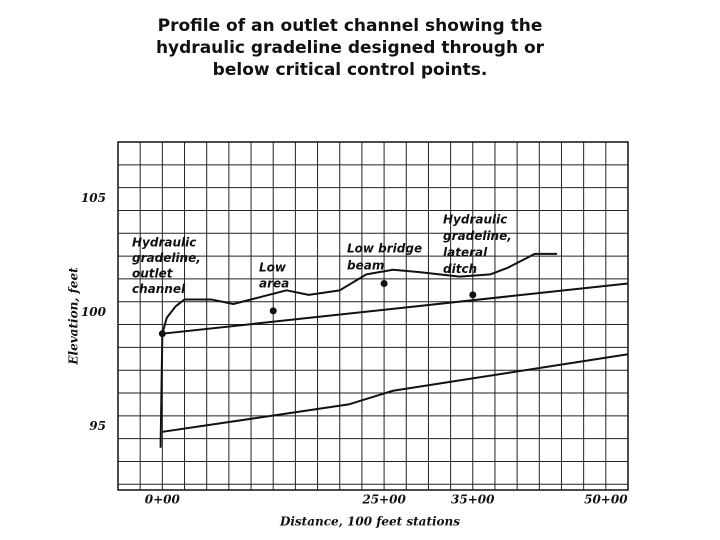 This screenshot has width=720, height=540. I want to click on annotation: channel, so click(159, 289).